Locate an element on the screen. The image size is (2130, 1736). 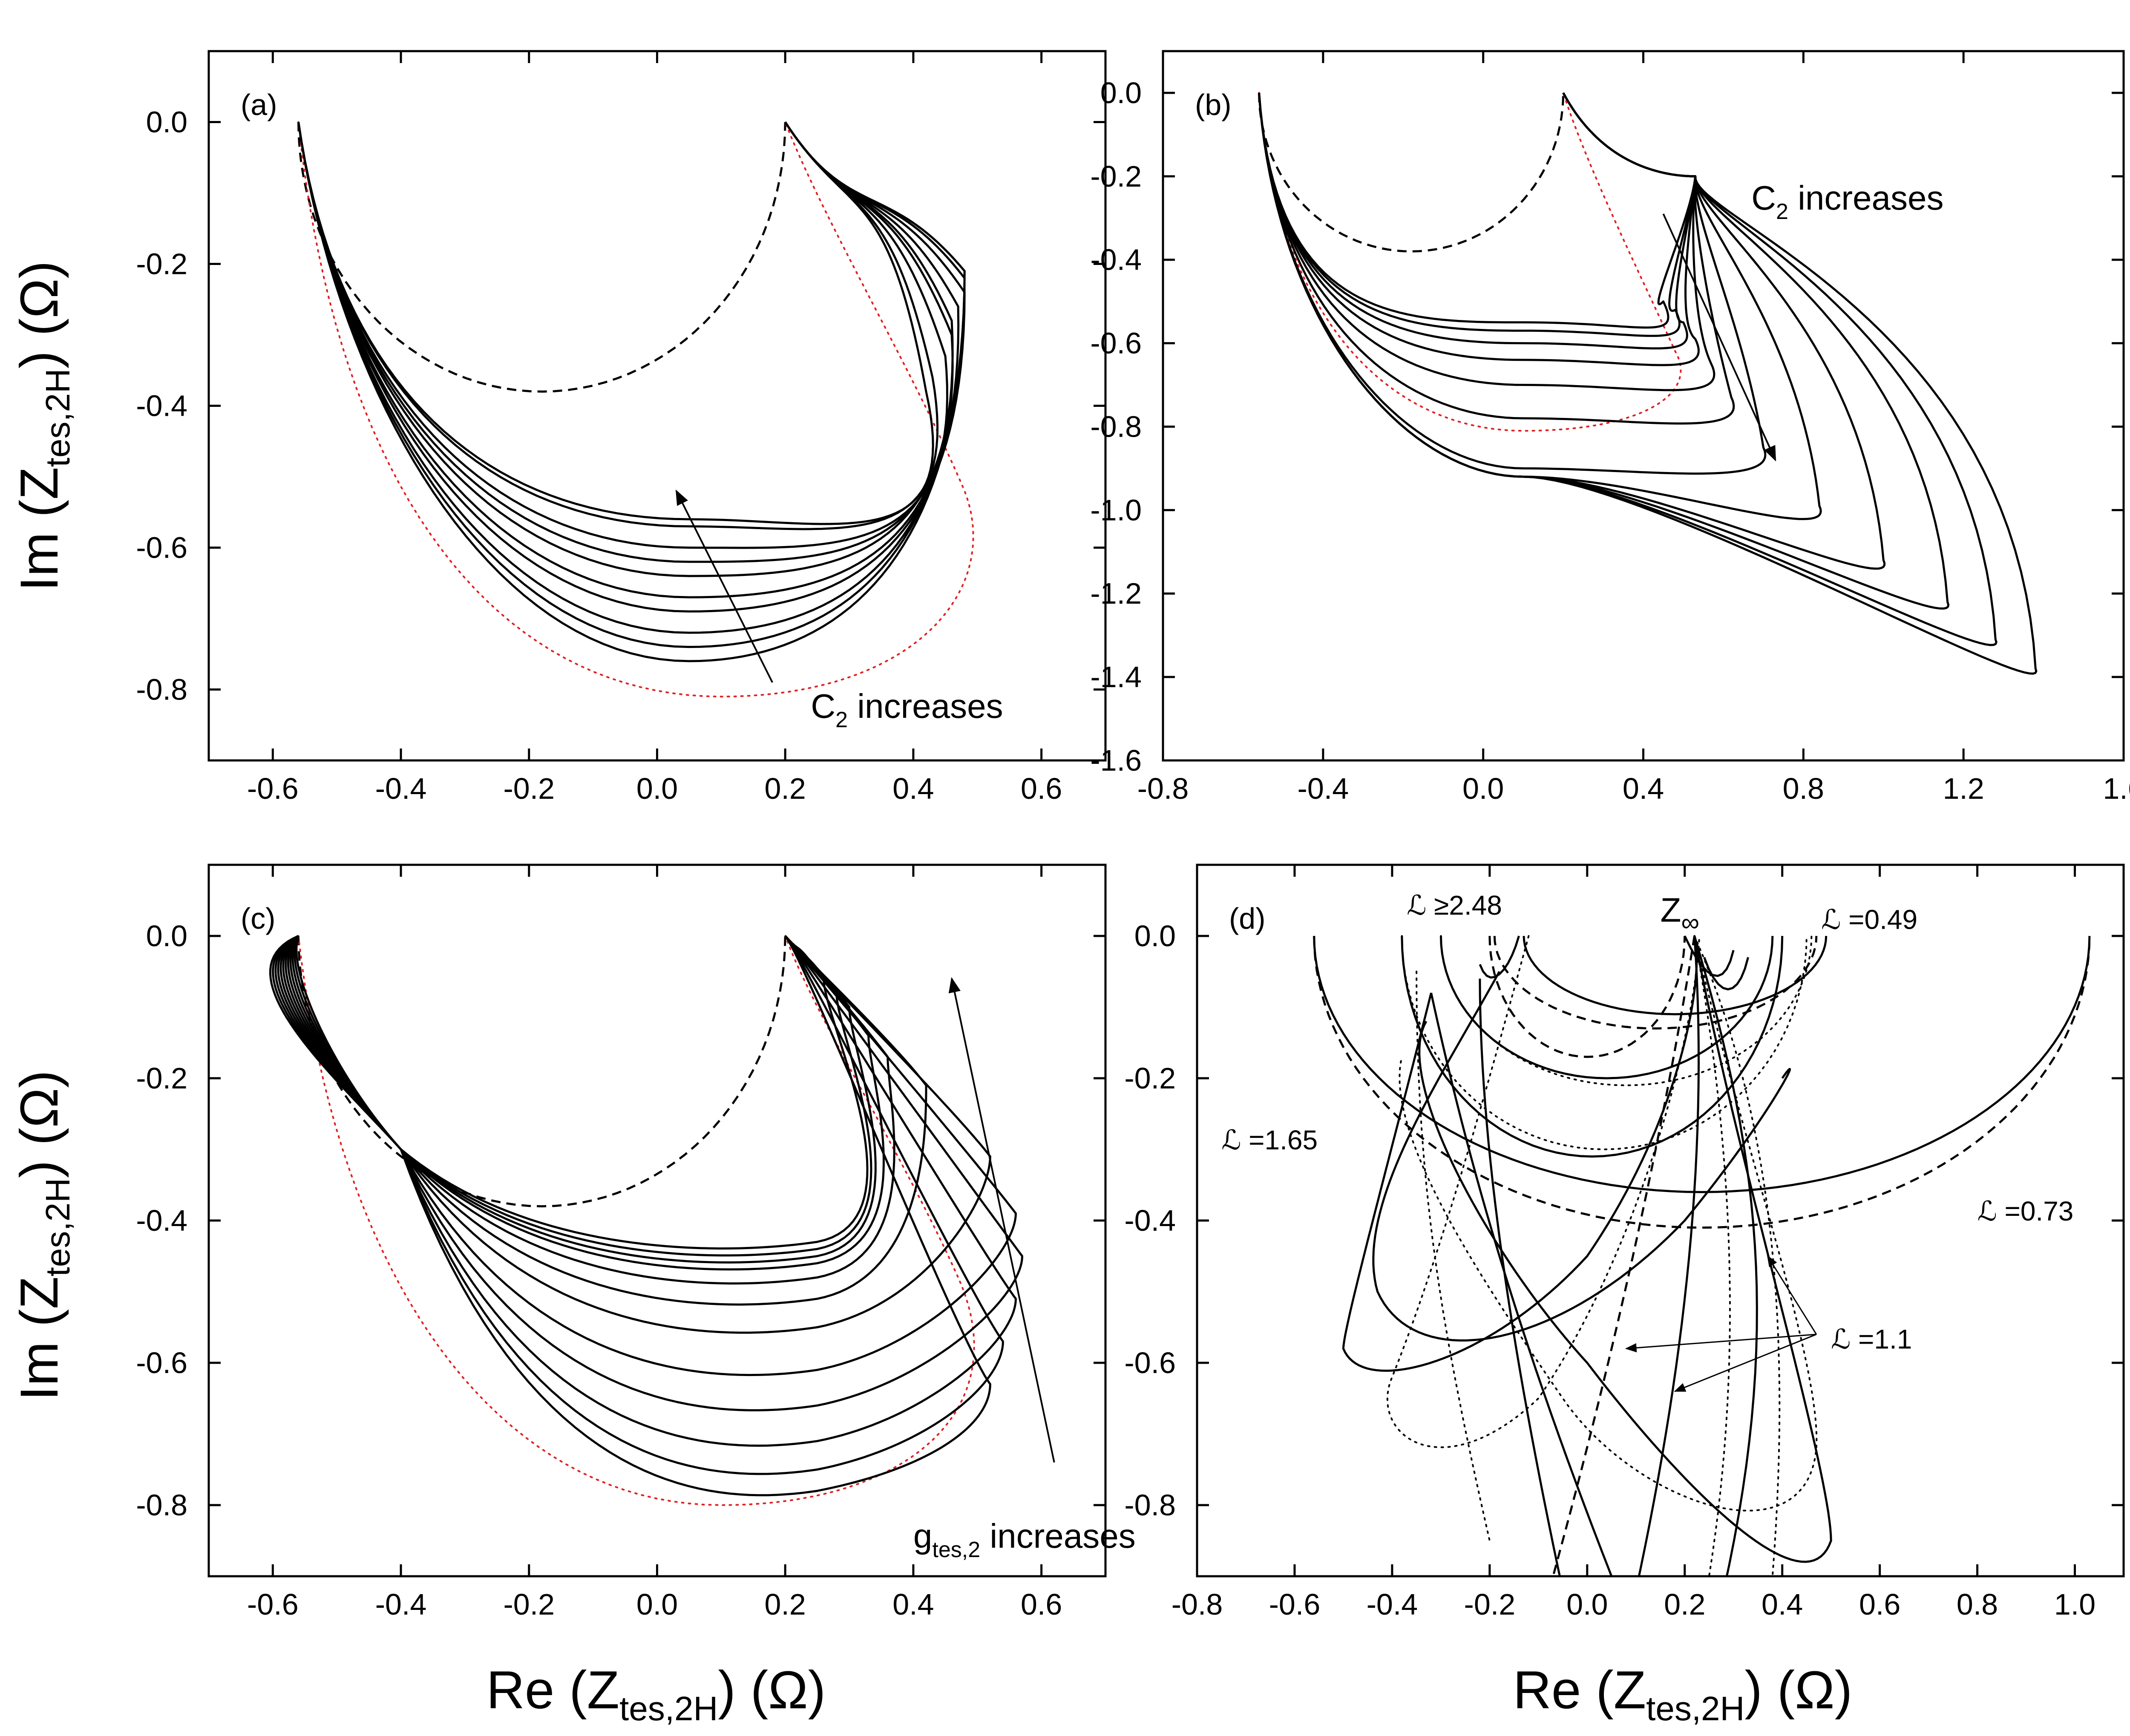
y-tick-label: -1.4 is located at coordinates (1116, 677).